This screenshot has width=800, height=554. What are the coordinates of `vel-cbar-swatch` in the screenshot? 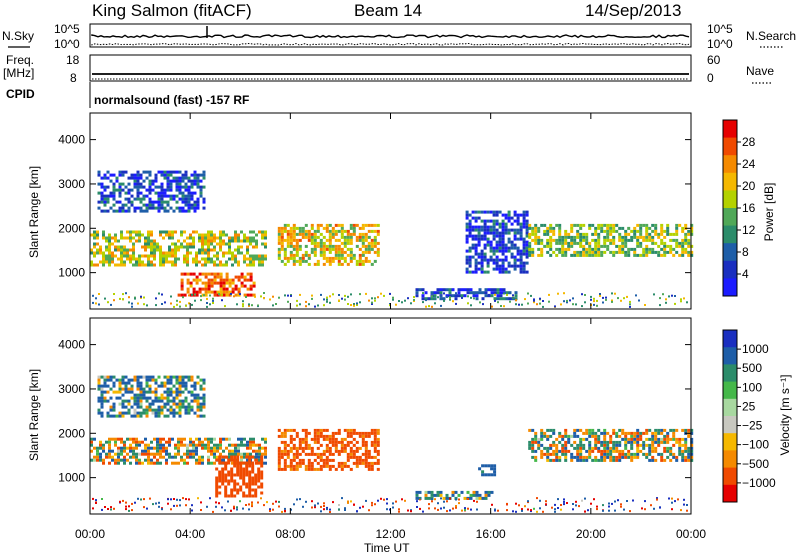 It's located at (730, 442).